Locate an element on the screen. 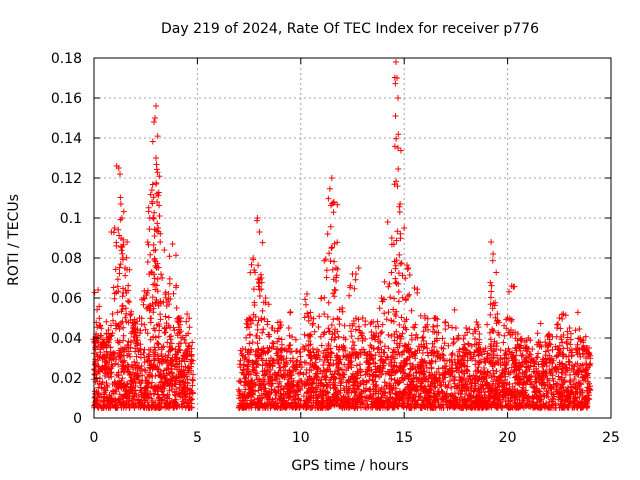 This screenshot has width=640, height=480. x-tick-label: 20 is located at coordinates (508, 438).